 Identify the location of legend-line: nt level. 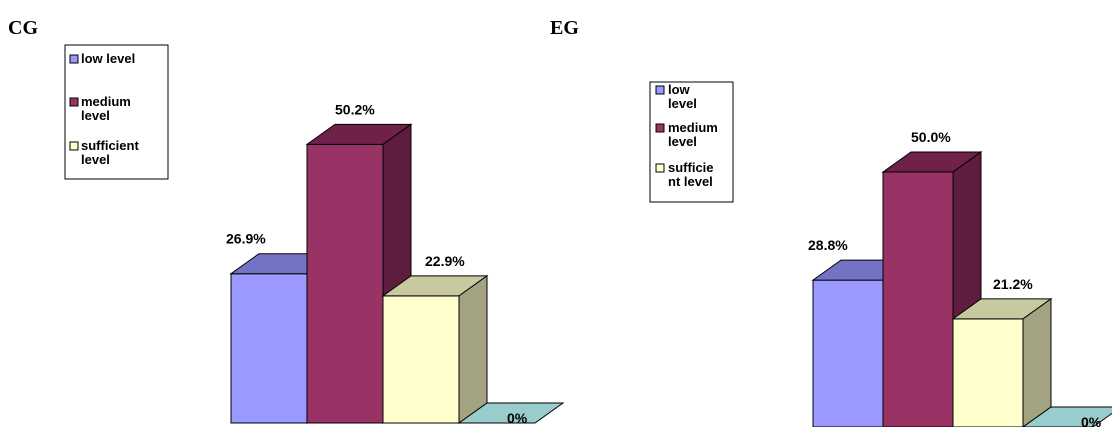
(690, 181).